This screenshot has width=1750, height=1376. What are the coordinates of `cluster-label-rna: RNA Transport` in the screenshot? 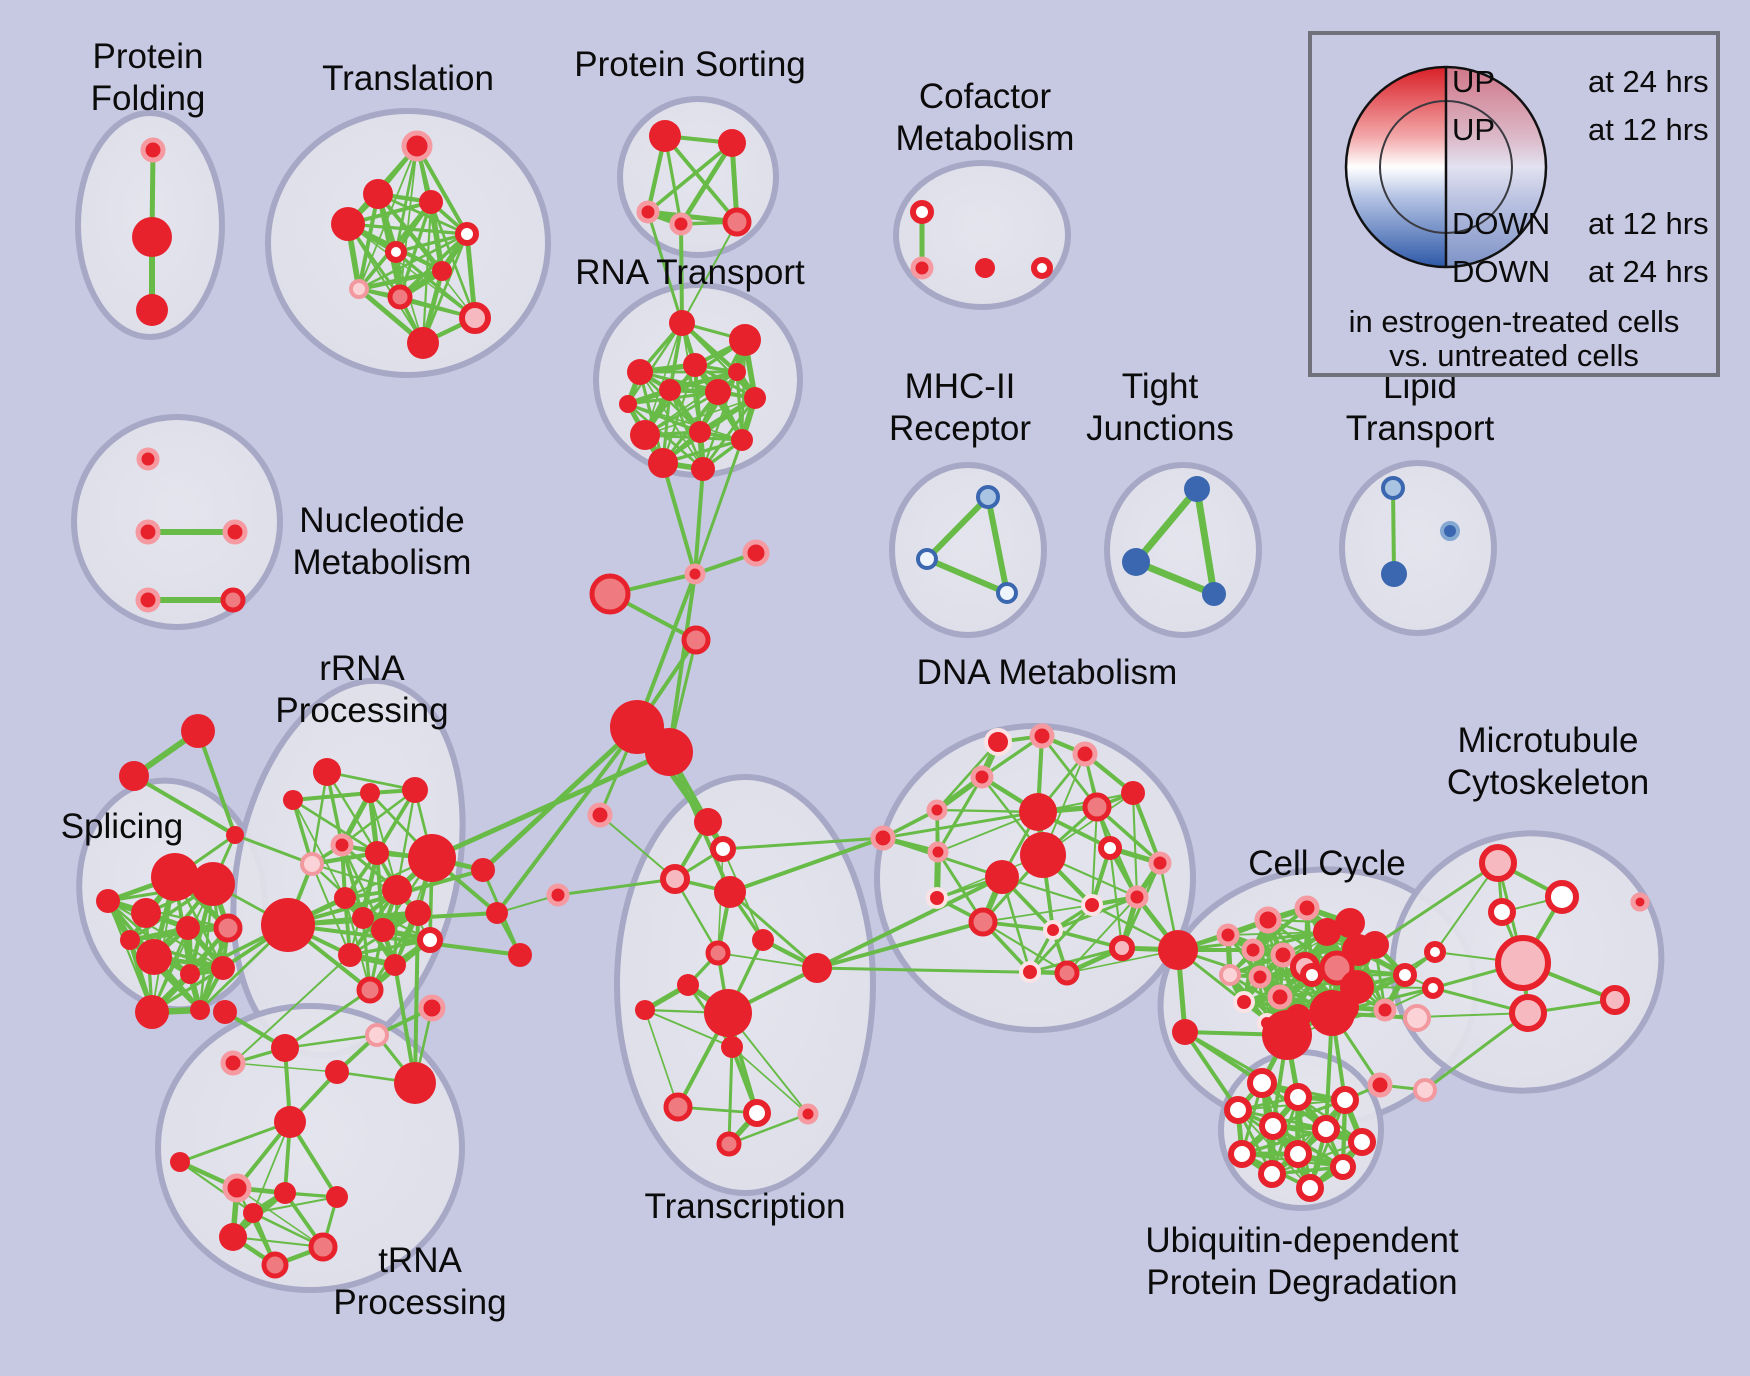 It's located at (690, 272).